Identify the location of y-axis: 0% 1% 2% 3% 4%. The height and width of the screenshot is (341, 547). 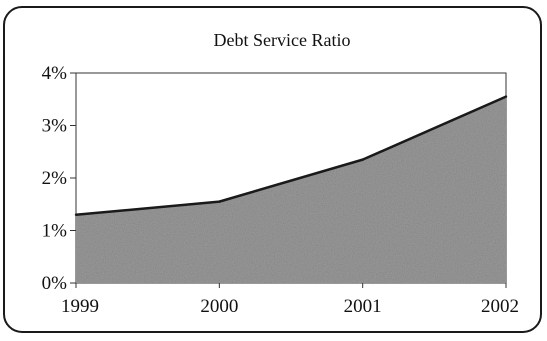
(59, 178).